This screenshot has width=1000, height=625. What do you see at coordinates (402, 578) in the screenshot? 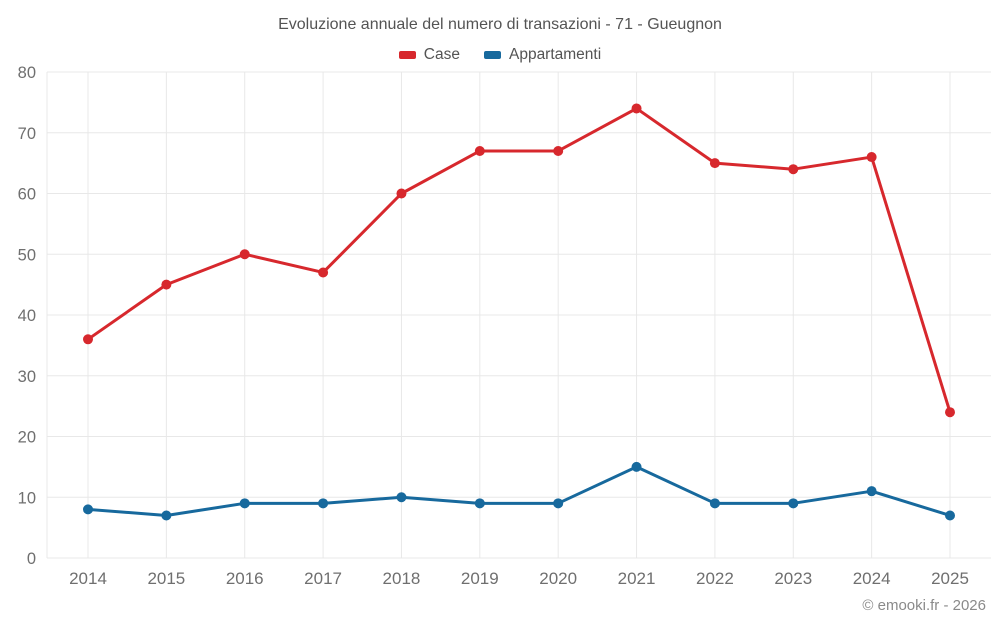
I see `x-tick-label: 2018` at bounding box center [402, 578].